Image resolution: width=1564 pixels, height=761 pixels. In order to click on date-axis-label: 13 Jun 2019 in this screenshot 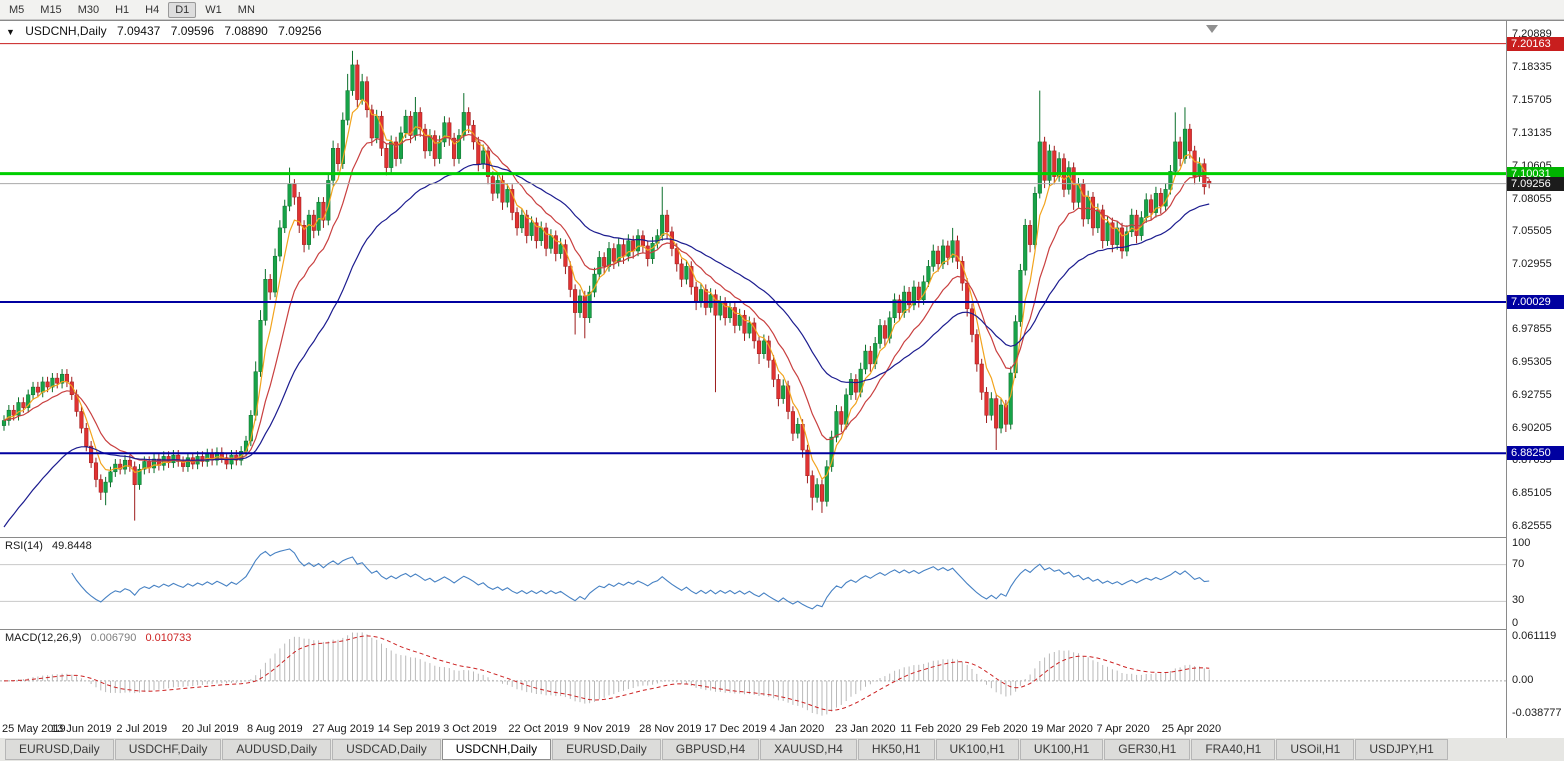, I will do `click(81, 729)`.